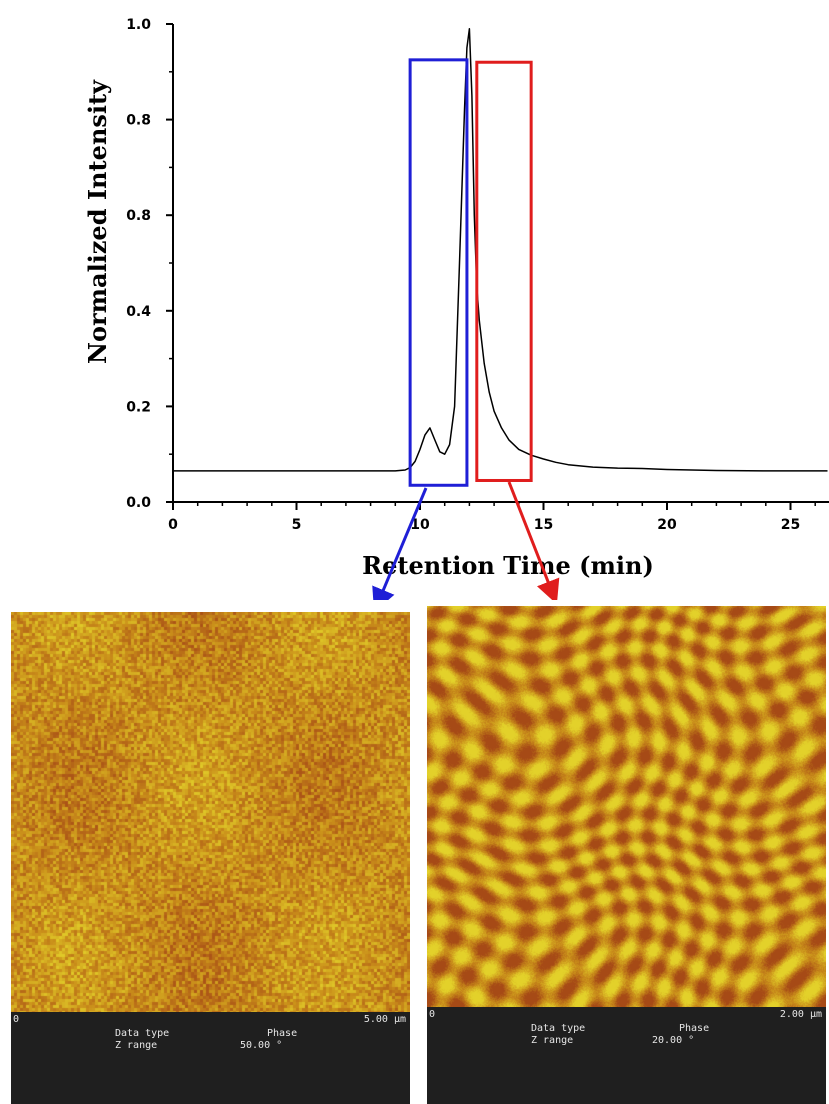 The width and height of the screenshot is (829, 1104). Describe the element at coordinates (138, 407) in the screenshot. I see `y-tick-label: 0.2` at that location.